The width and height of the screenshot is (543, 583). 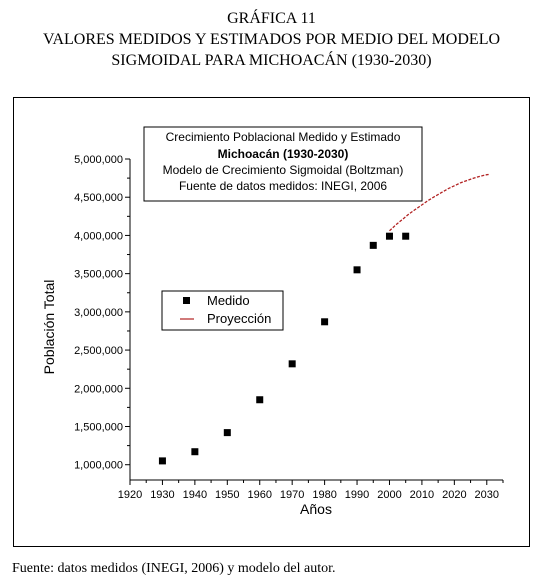 I want to click on y-tick-label: 4,000,000, so click(x=98, y=236).